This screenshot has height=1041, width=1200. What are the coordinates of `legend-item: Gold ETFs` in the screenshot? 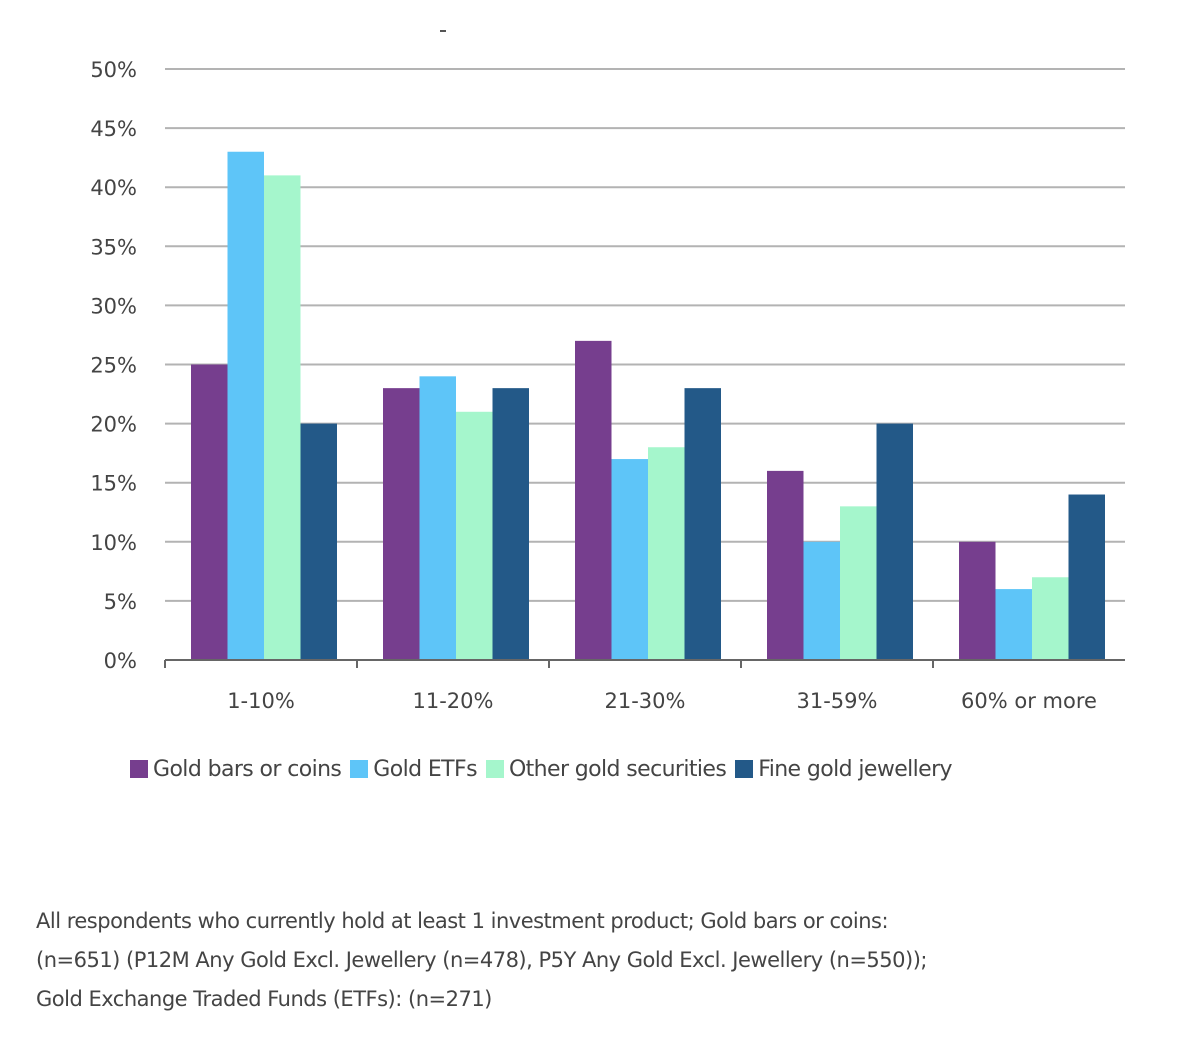 It's located at (414, 769).